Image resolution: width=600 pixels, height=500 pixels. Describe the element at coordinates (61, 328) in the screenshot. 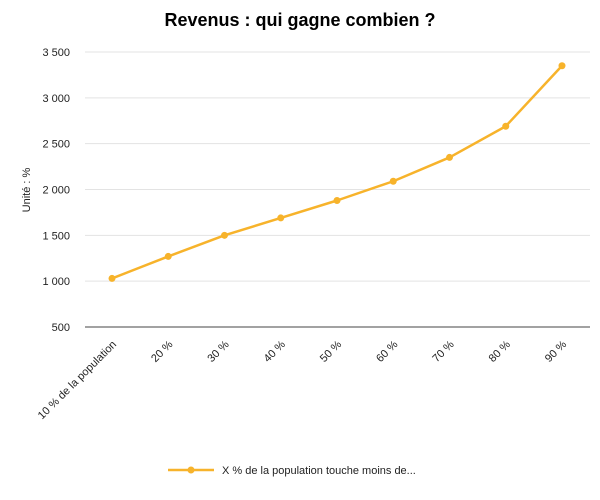

I see `y-tick-label: 500` at that location.